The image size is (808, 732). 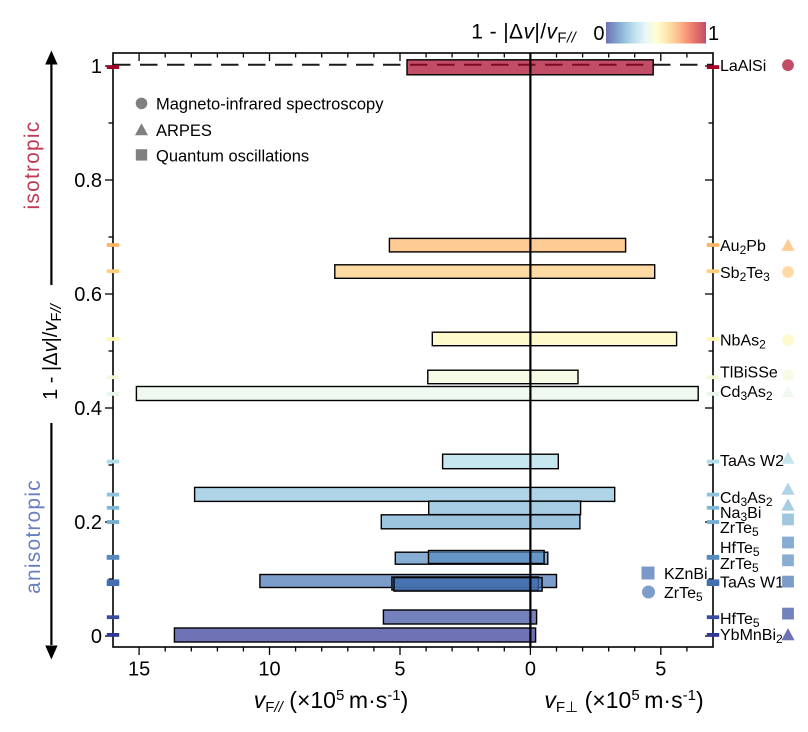 I want to click on svg-text: isotropic, so click(x=32, y=165).